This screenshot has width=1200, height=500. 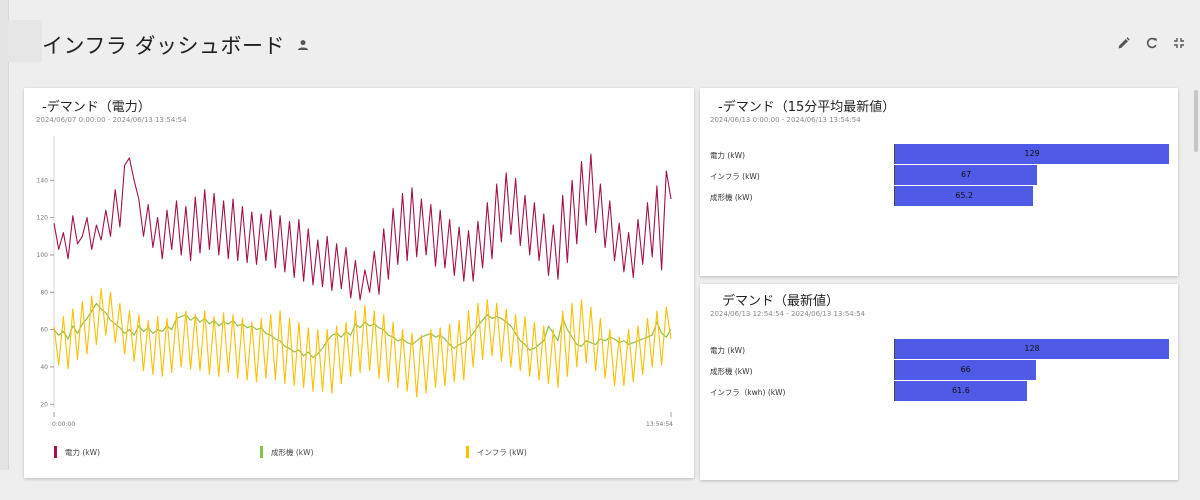 I want to click on toolbar, so click(x=1151, y=43).